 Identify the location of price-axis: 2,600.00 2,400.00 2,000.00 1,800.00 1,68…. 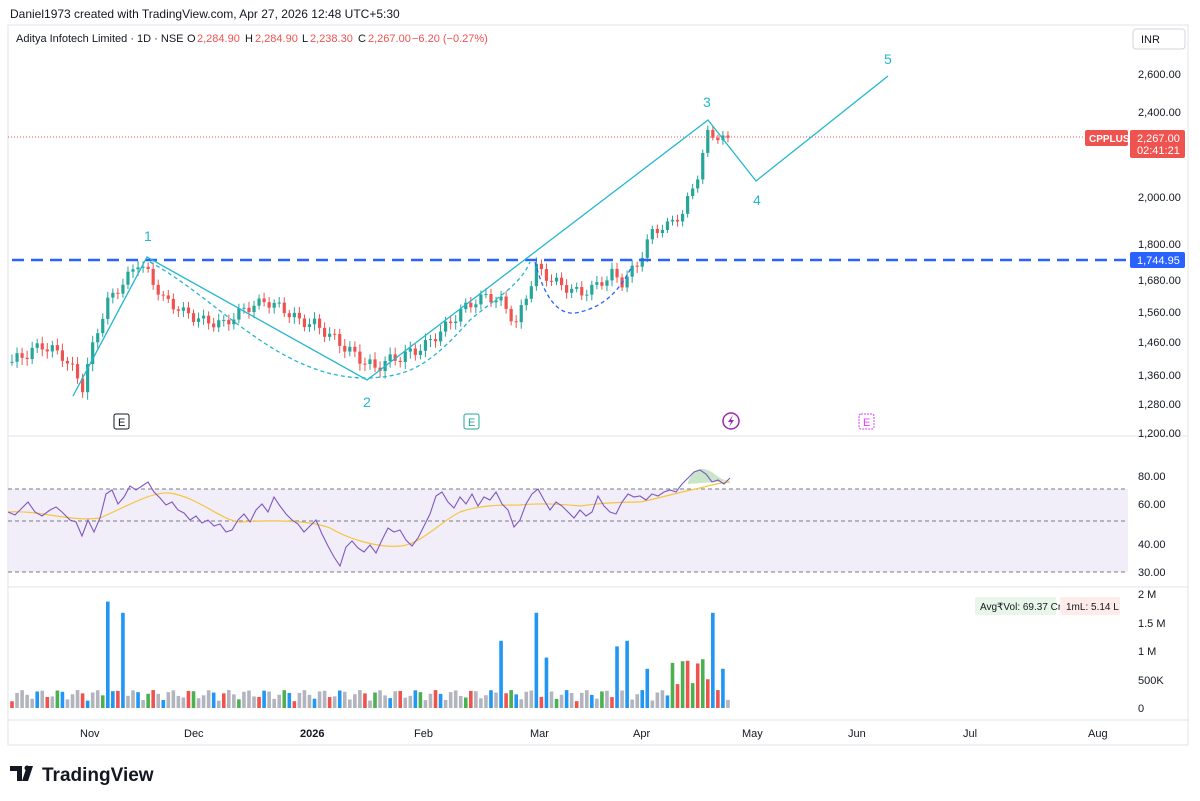
(1159, 254).